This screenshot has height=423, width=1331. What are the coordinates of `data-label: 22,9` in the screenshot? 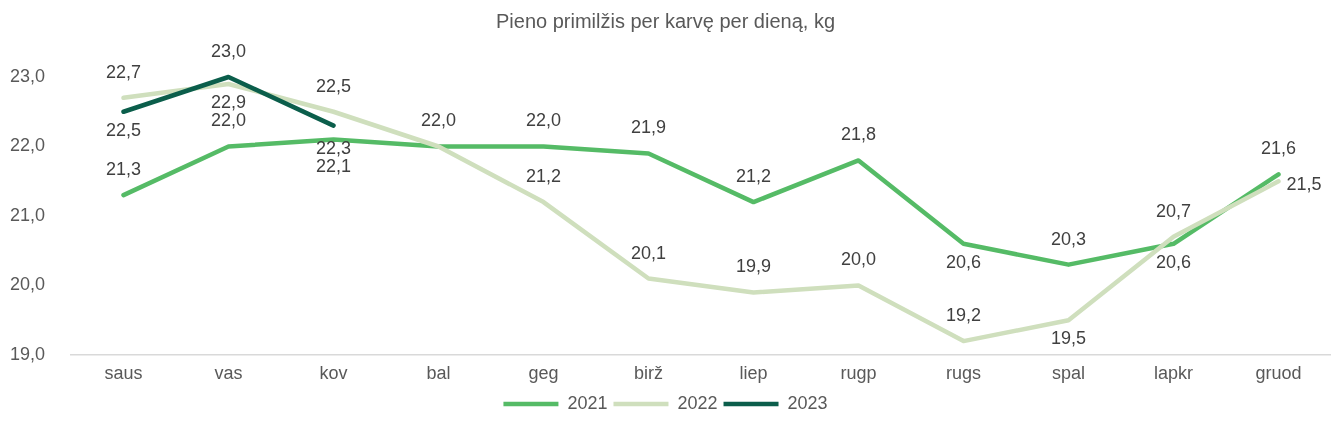 It's located at (228, 101).